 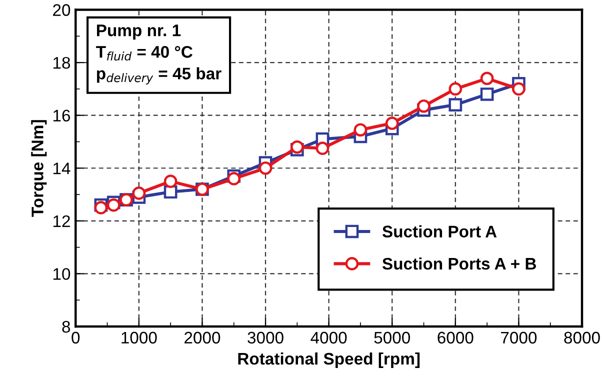 I want to click on legend-label: Suction Port A, so click(x=439, y=231).